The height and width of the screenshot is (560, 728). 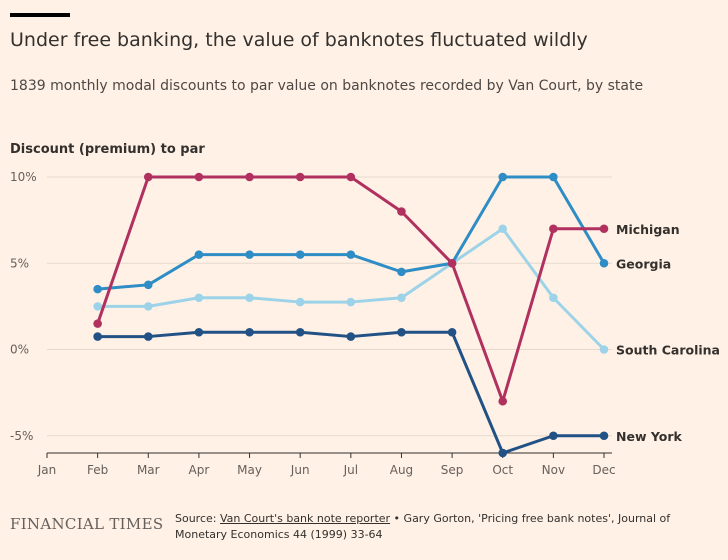 What do you see at coordinates (668, 350) in the screenshot?
I see `series-label-south-carolina: South Carolina` at bounding box center [668, 350].